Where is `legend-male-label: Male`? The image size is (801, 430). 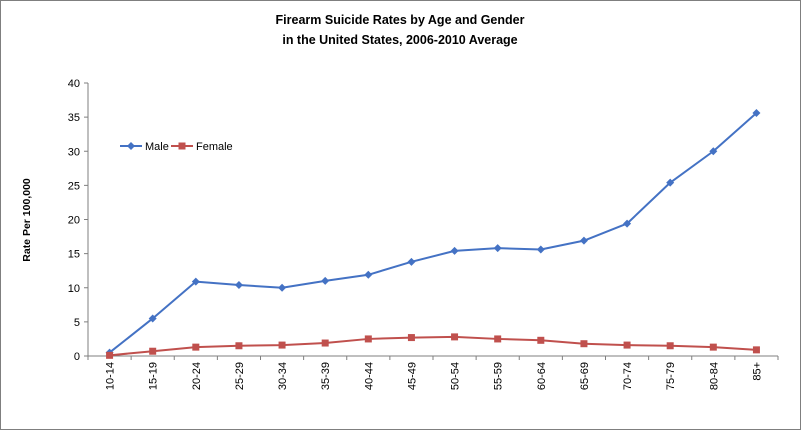
legend-male-label: Male is located at coordinates (157, 147).